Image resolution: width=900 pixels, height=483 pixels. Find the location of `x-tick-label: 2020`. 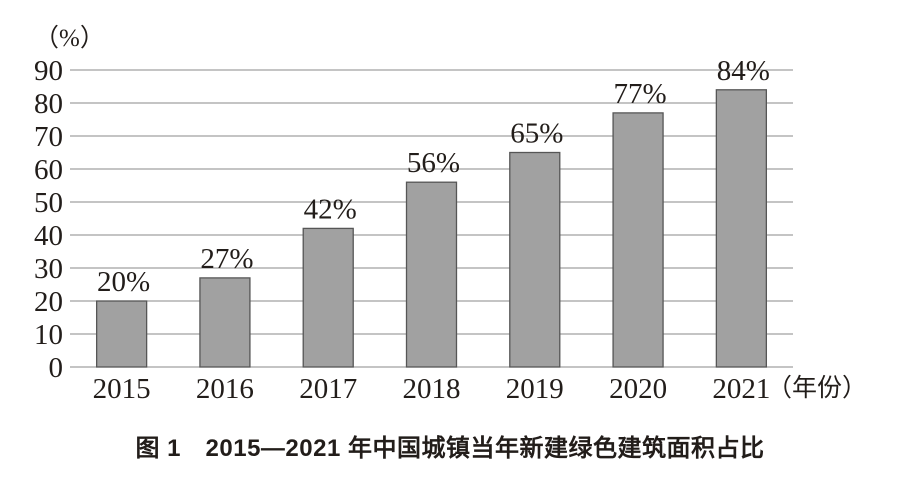

x-tick-label: 2020 is located at coordinates (638, 389).